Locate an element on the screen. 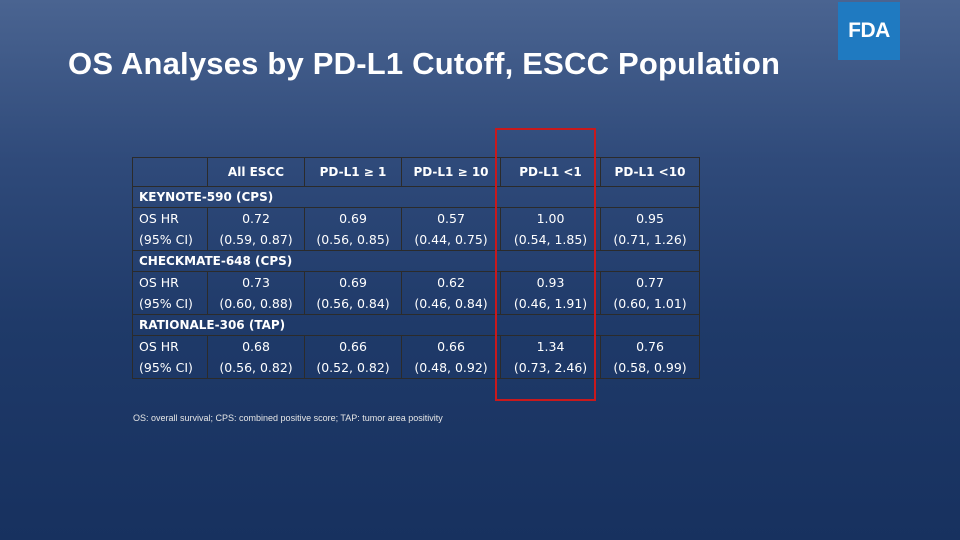 This screenshot has height=540, width=960. table-cell: 0.77 is located at coordinates (650, 281).